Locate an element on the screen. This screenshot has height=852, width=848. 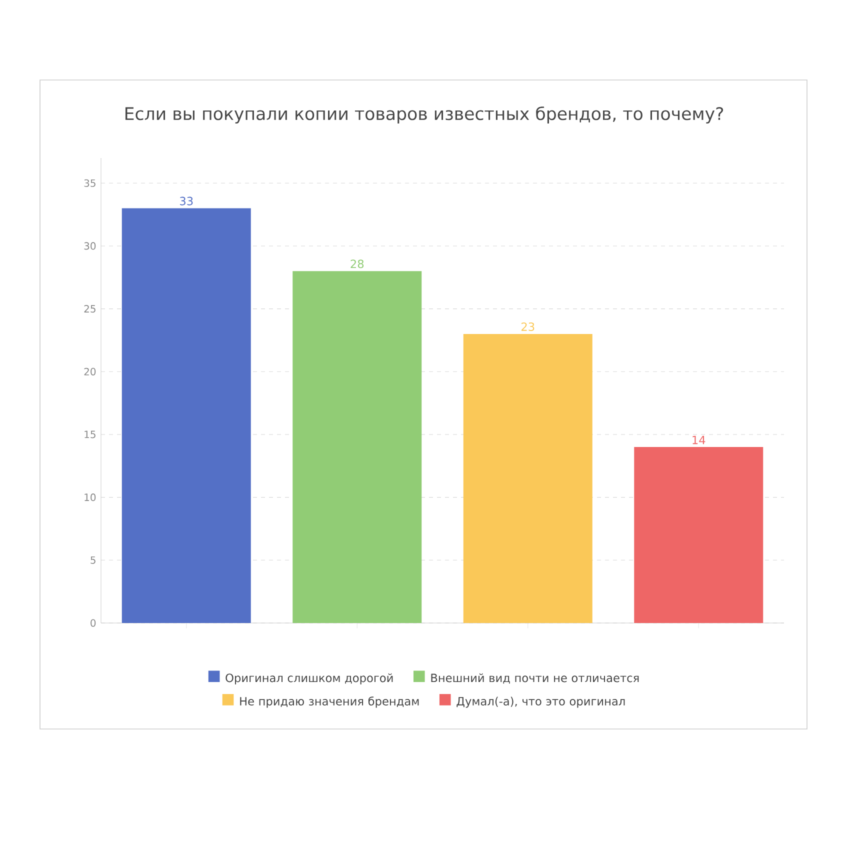
y-tick-label: 5 is located at coordinates (93, 560).